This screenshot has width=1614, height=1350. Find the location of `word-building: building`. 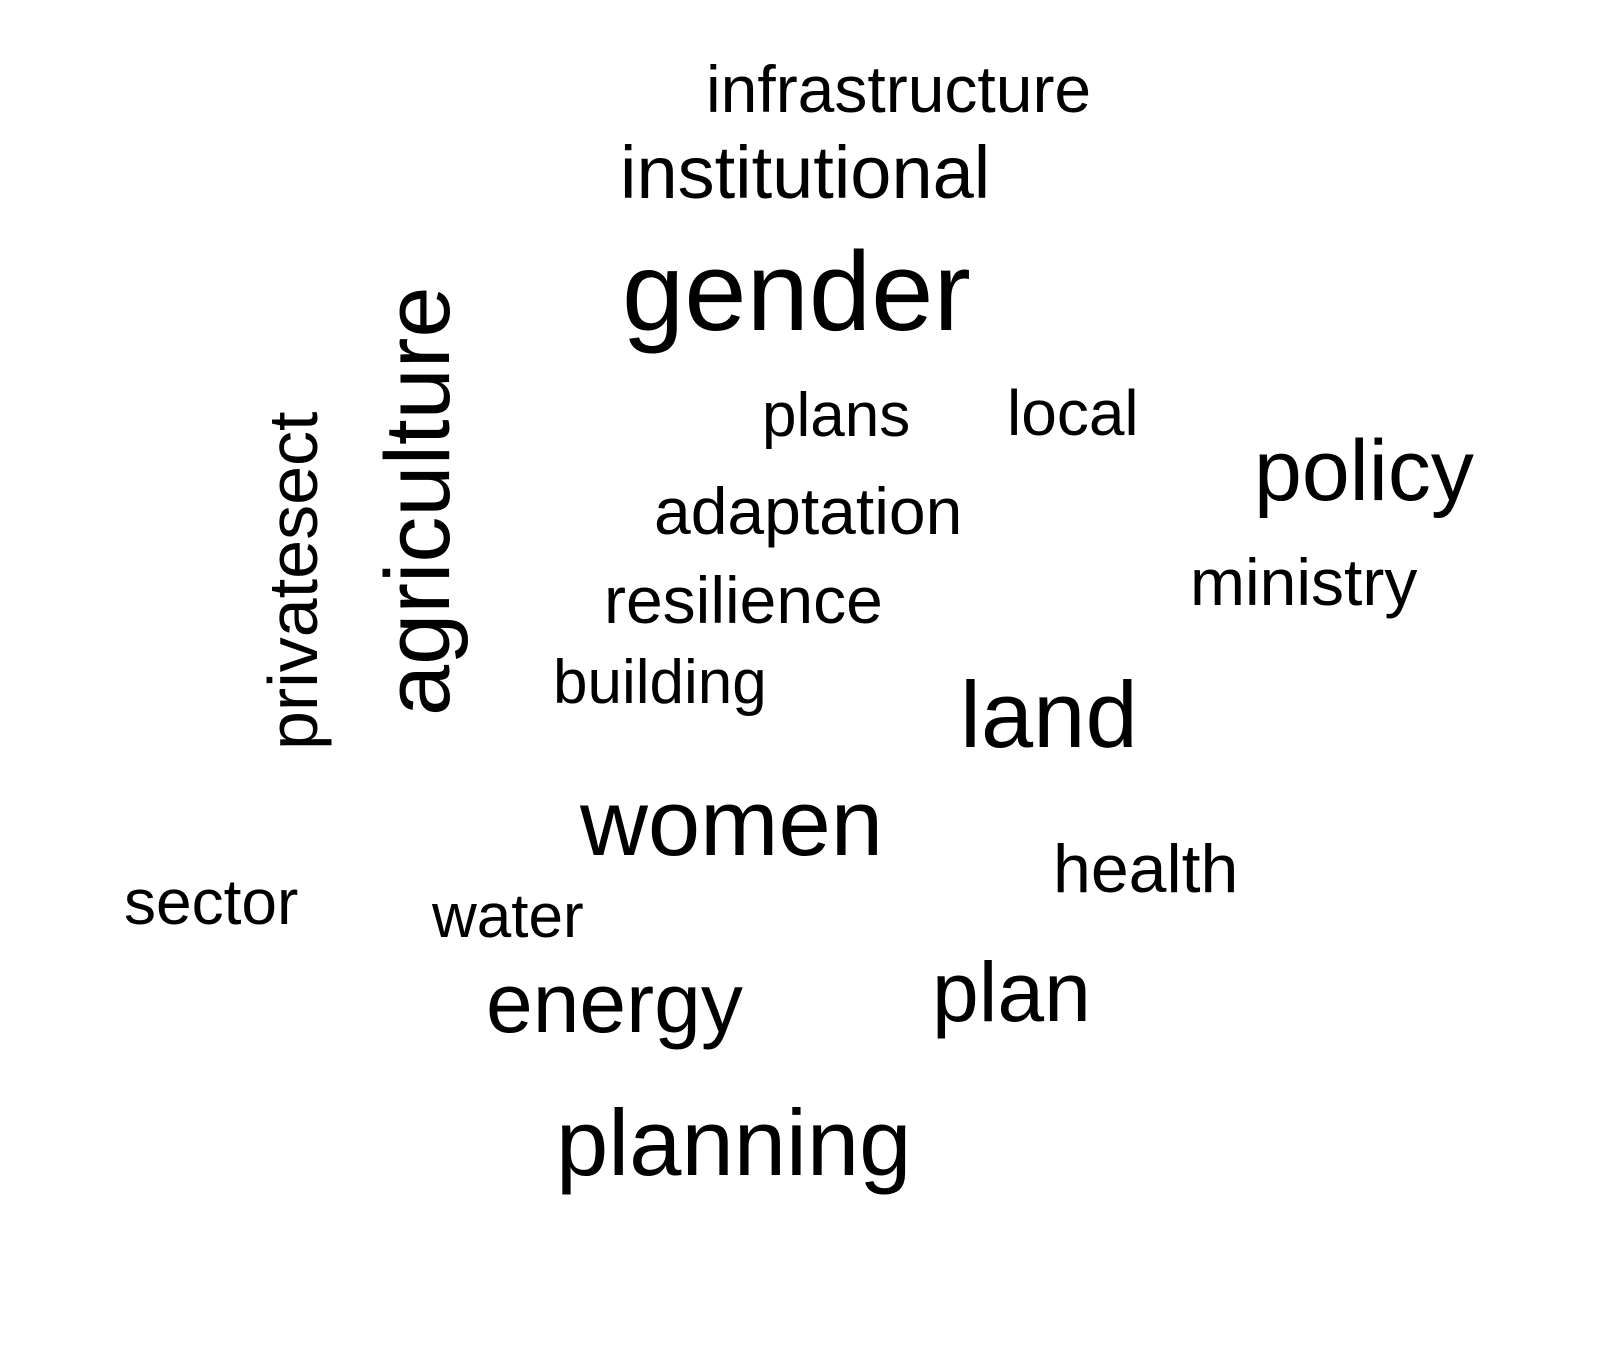

word-building: building is located at coordinates (660, 682).